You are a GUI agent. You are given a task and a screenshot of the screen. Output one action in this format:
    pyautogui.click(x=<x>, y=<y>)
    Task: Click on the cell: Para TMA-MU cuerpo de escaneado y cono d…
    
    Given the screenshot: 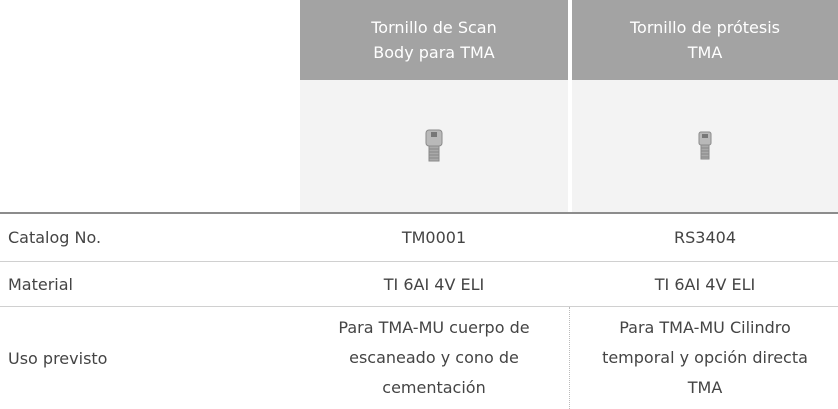 What is the action you would take?
    pyautogui.click(x=434, y=357)
    